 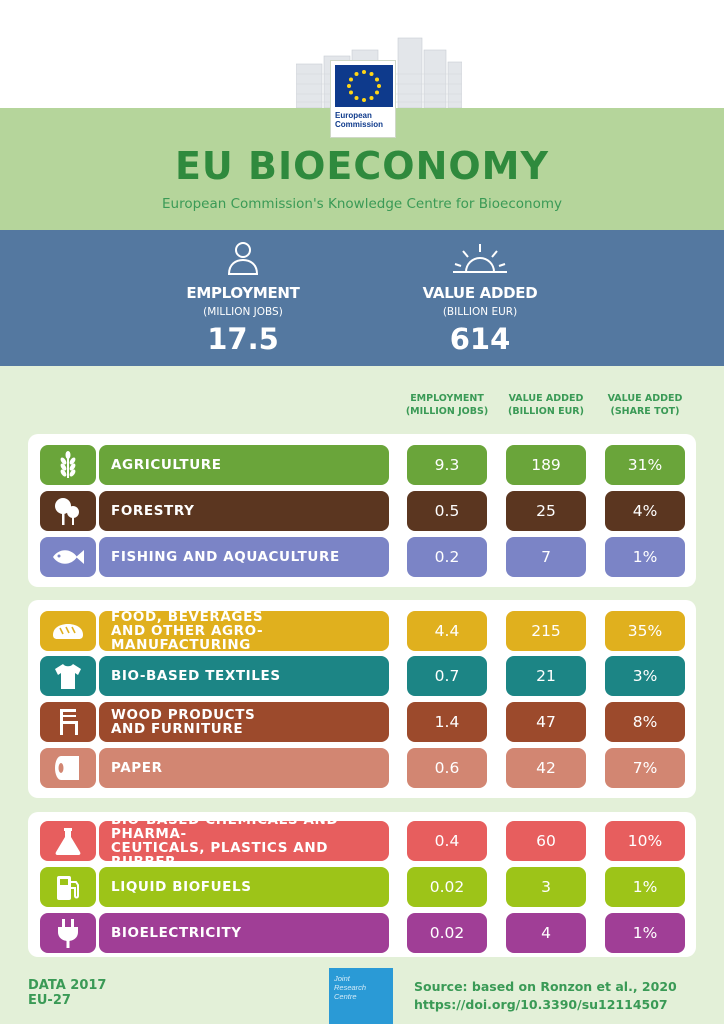 What do you see at coordinates (447, 557) in the screenshot?
I see `employment-cell: 0.2` at bounding box center [447, 557].